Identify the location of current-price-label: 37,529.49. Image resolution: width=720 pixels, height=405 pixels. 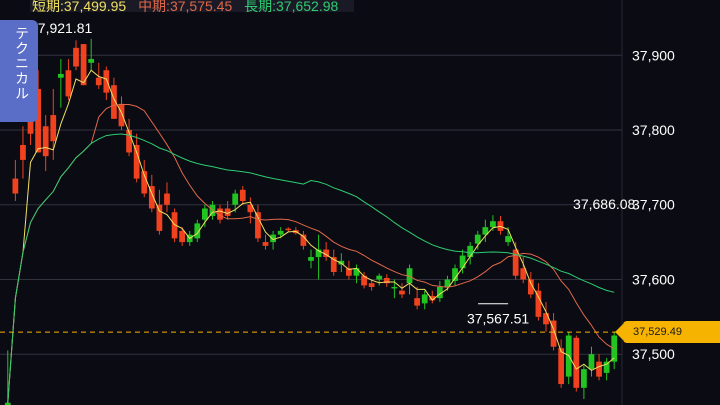
(657, 332).